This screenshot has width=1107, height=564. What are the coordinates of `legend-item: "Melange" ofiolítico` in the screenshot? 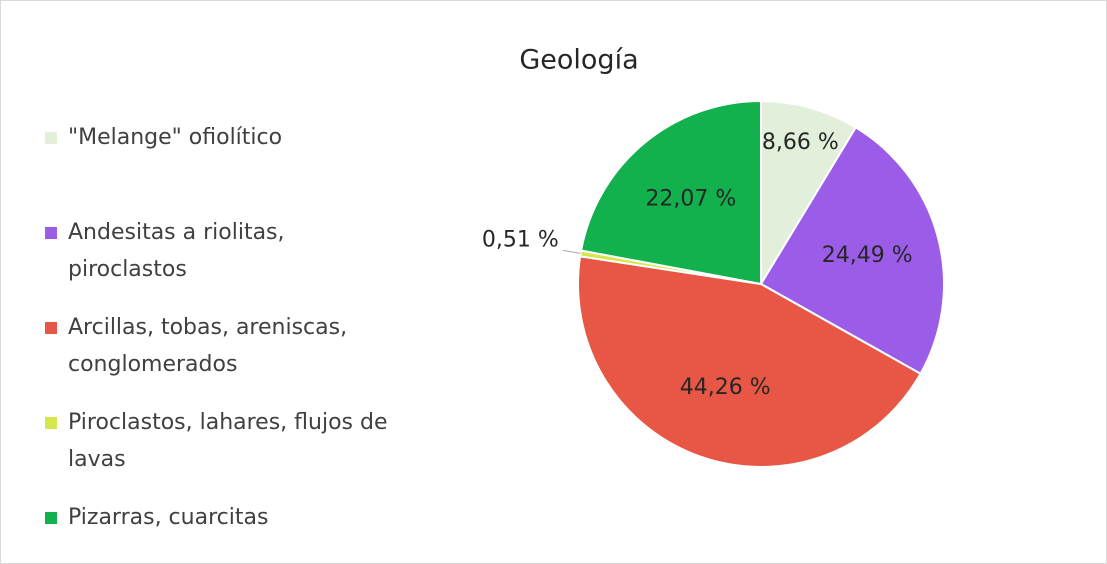 It's located at (220, 137).